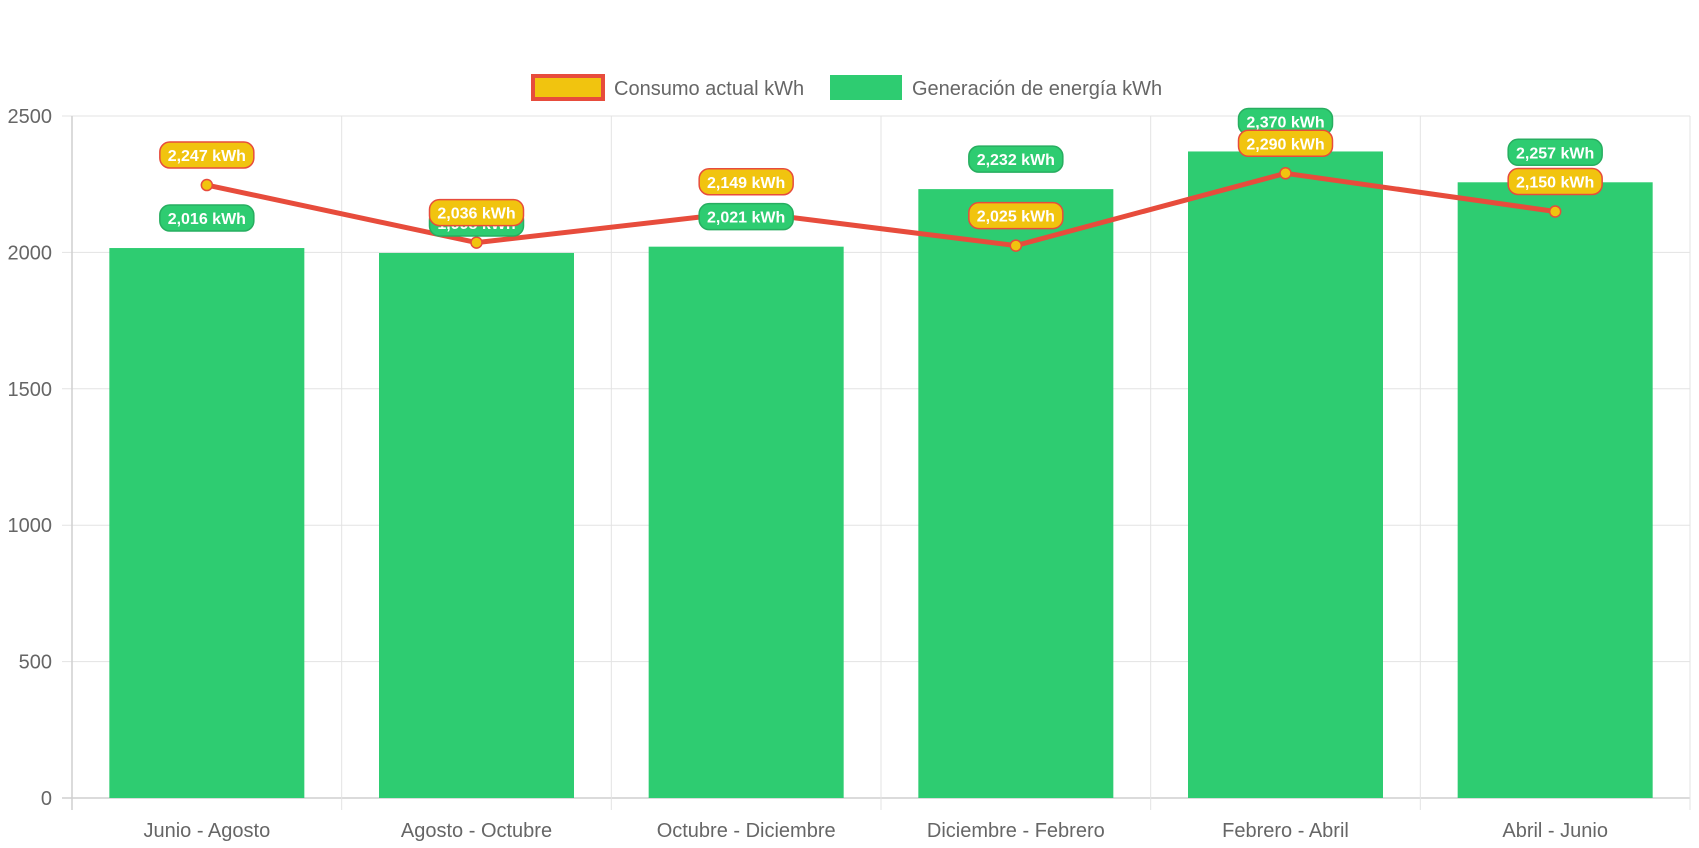  I want to click on y-axis: 0 500 1000 1500 2000 2500, so click(30, 458).